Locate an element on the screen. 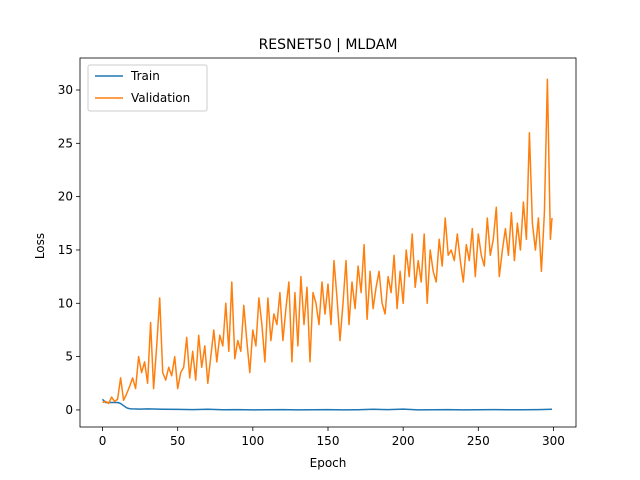 The width and height of the screenshot is (640, 480). x-tick-label: 50 is located at coordinates (177, 441).